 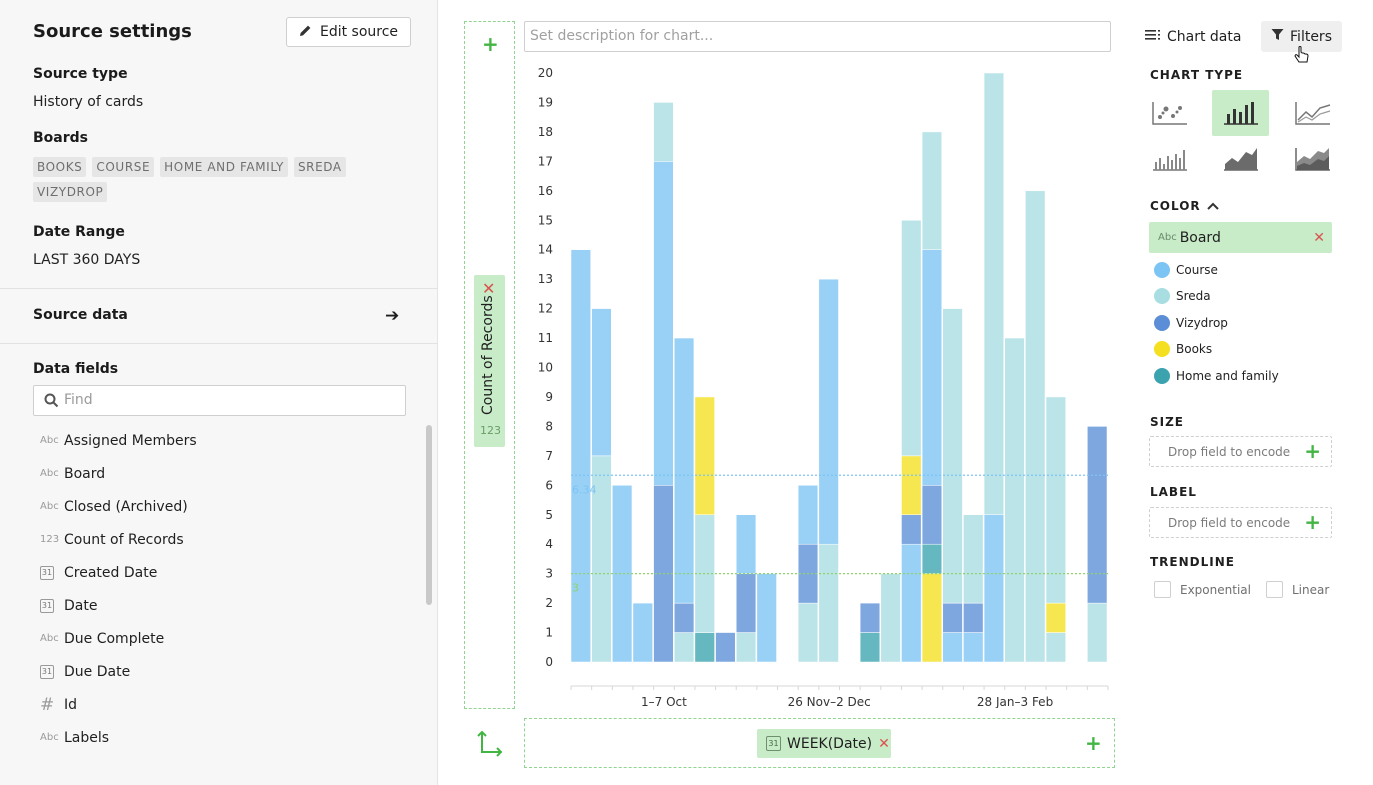 What do you see at coordinates (49, 440) in the screenshot?
I see `text-type-icon: Abc` at bounding box center [49, 440].